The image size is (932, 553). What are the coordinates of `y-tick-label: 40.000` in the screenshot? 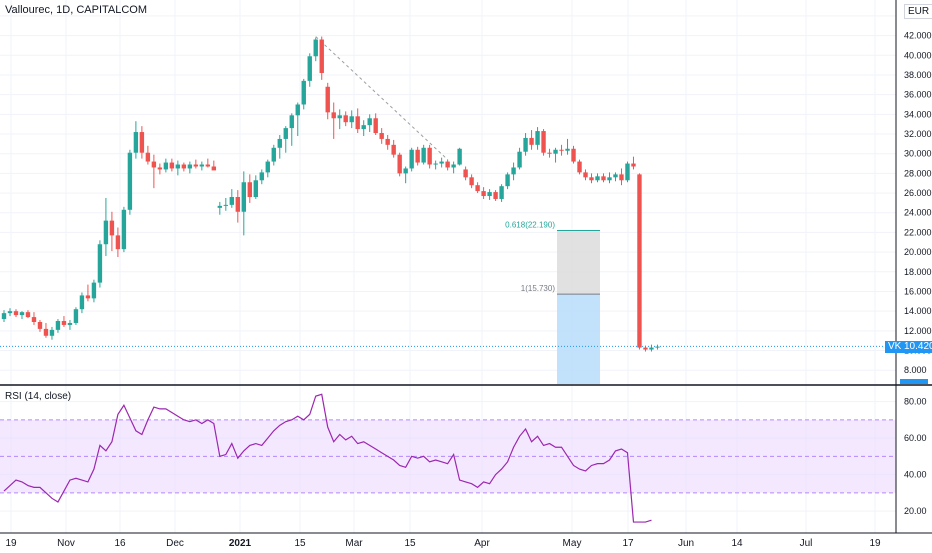 It's located at (918, 55).